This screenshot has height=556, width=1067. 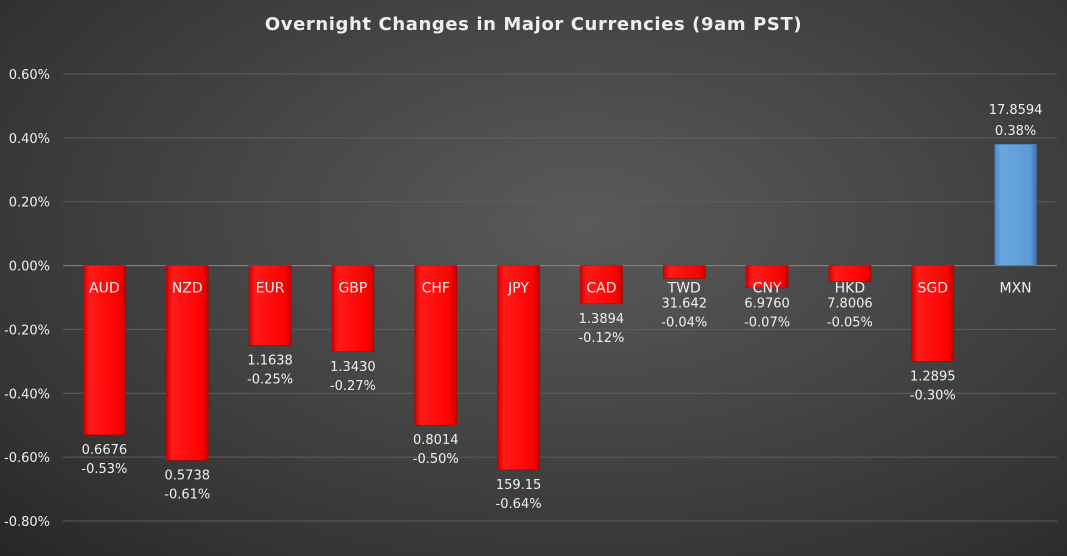 I want to click on percent-label: -0.25%, so click(x=270, y=379).